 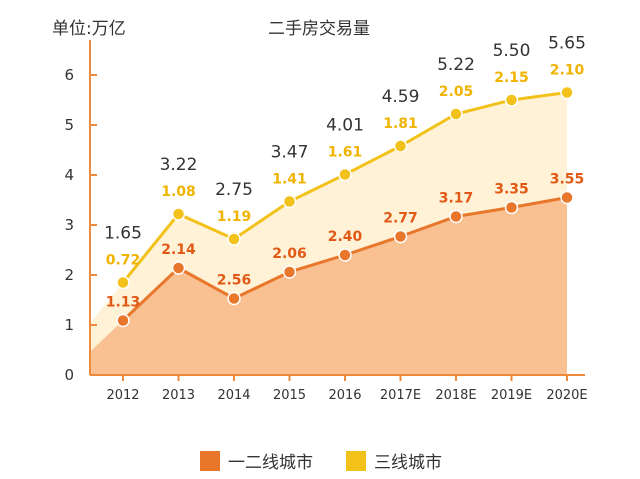 What do you see at coordinates (511, 190) in the screenshot?
I see `data-label-tier1-2: 3.35` at bounding box center [511, 190].